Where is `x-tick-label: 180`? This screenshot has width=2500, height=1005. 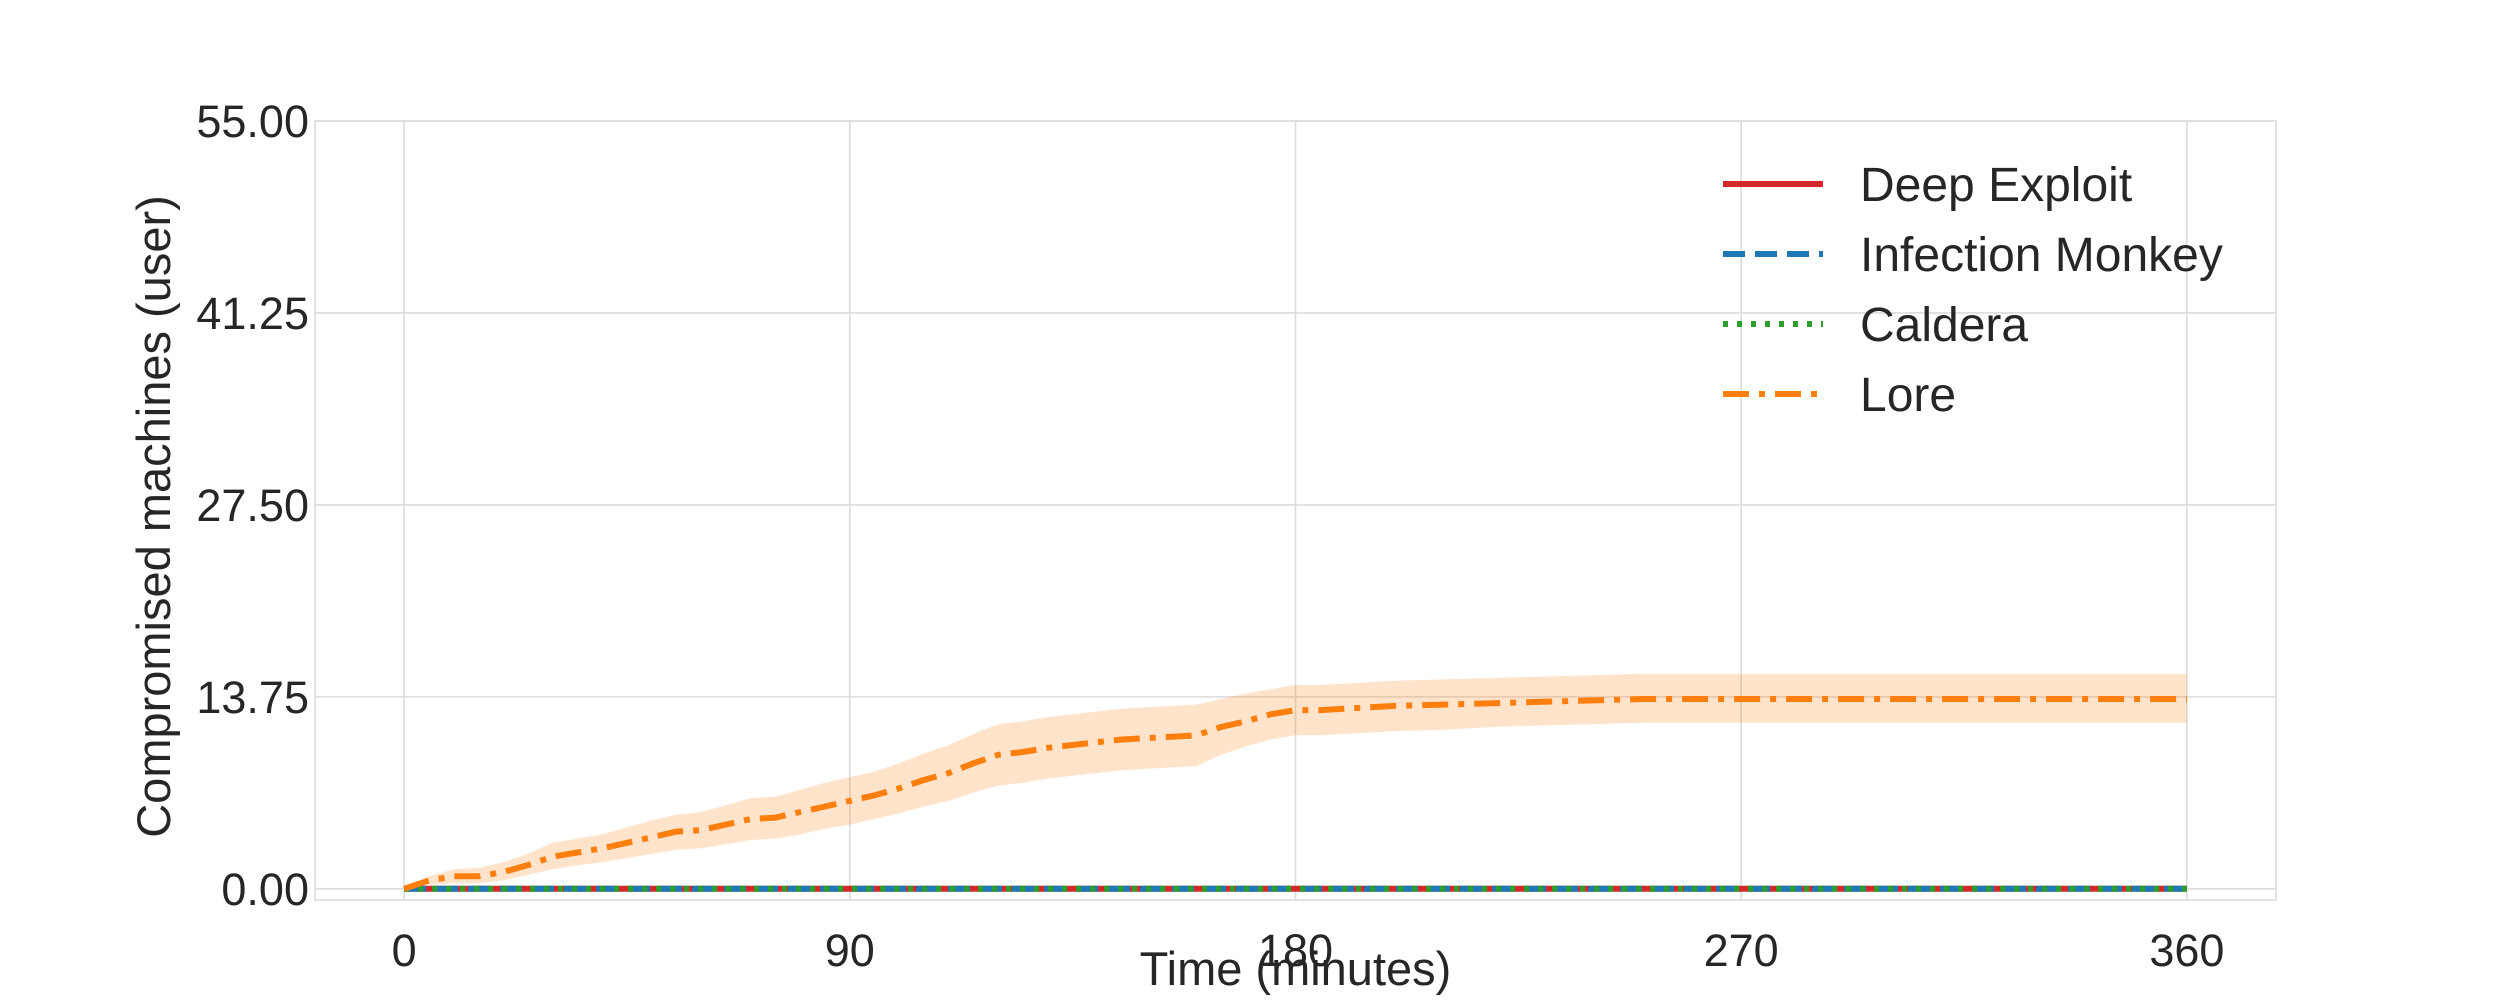
x-tick-label: 180 is located at coordinates (1295, 950).